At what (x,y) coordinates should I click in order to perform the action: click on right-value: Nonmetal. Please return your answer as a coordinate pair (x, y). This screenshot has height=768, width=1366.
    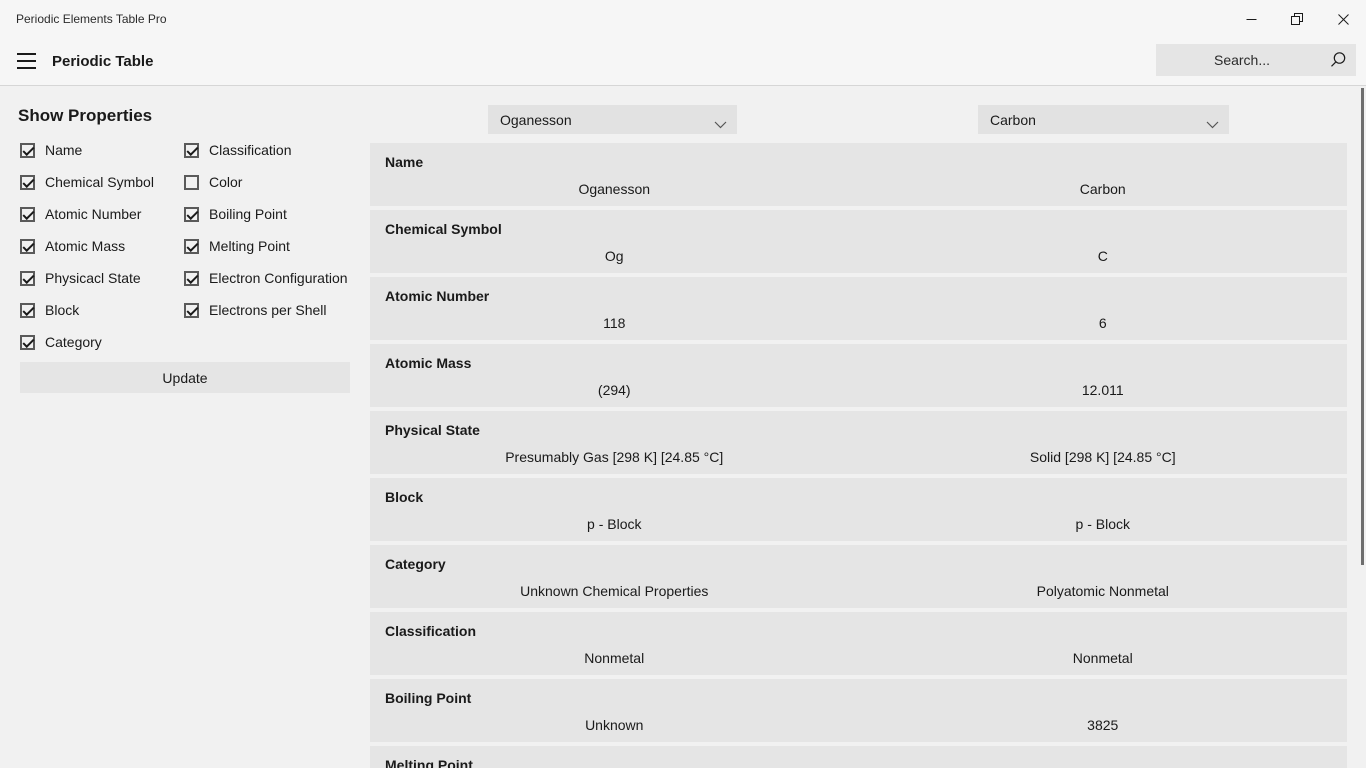
    Looking at the image, I should click on (1102, 658).